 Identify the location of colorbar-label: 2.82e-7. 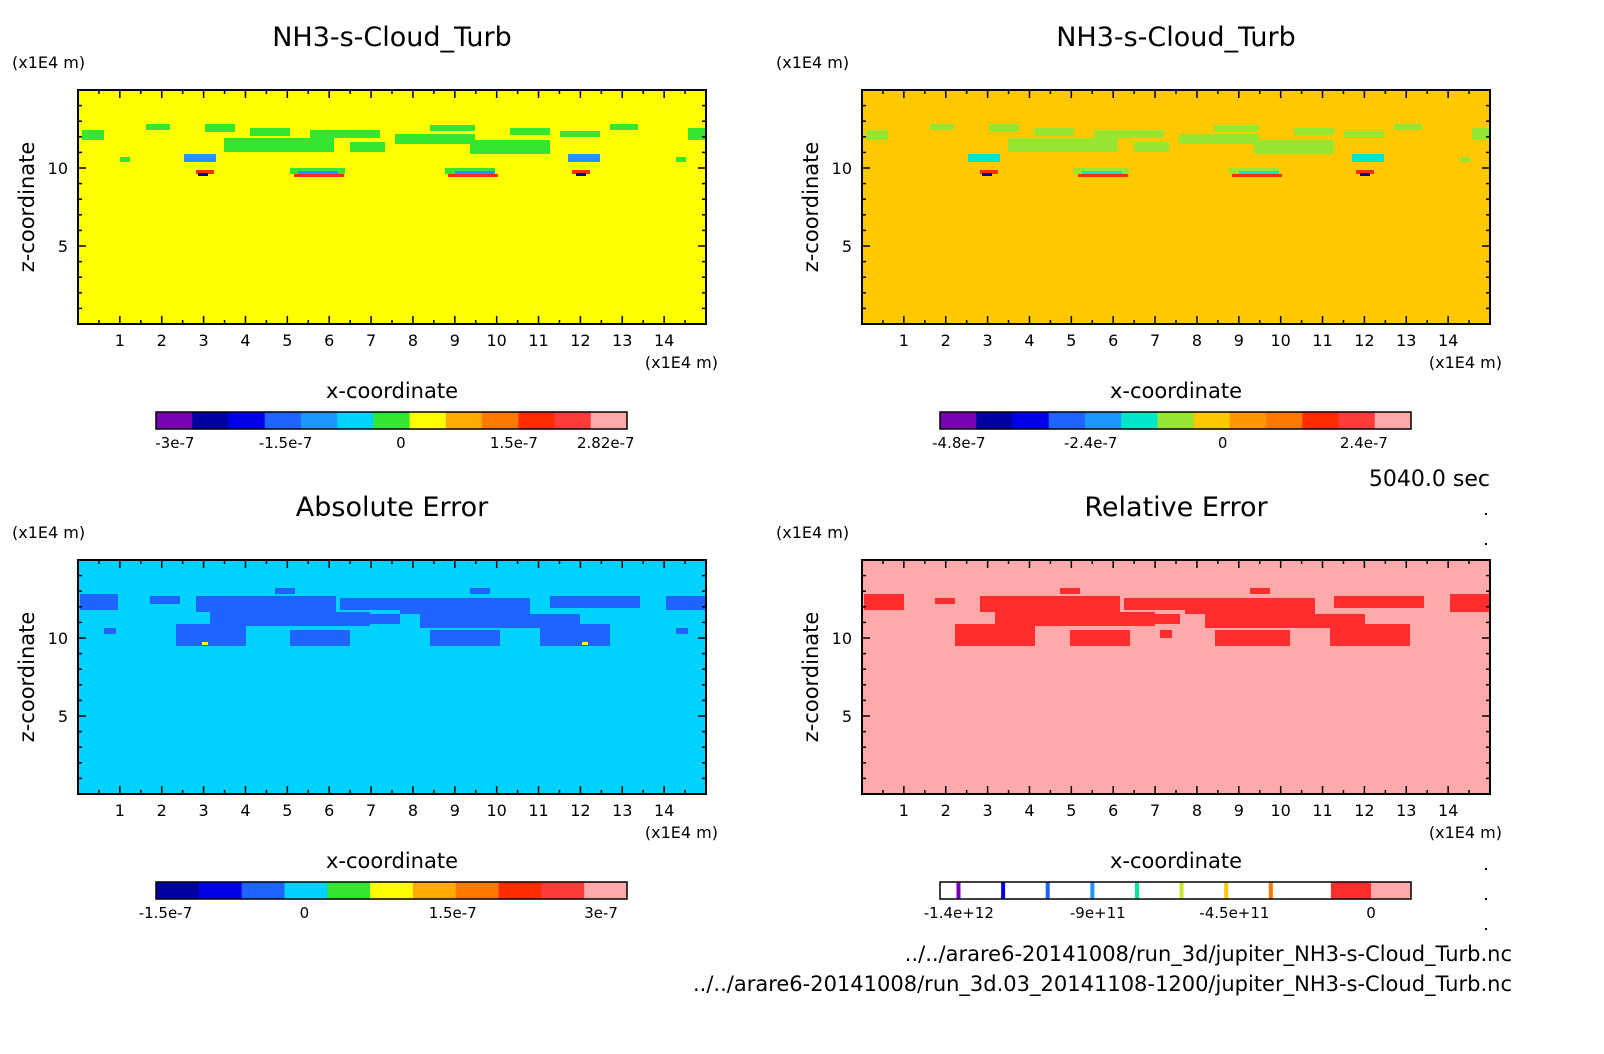
(606, 443).